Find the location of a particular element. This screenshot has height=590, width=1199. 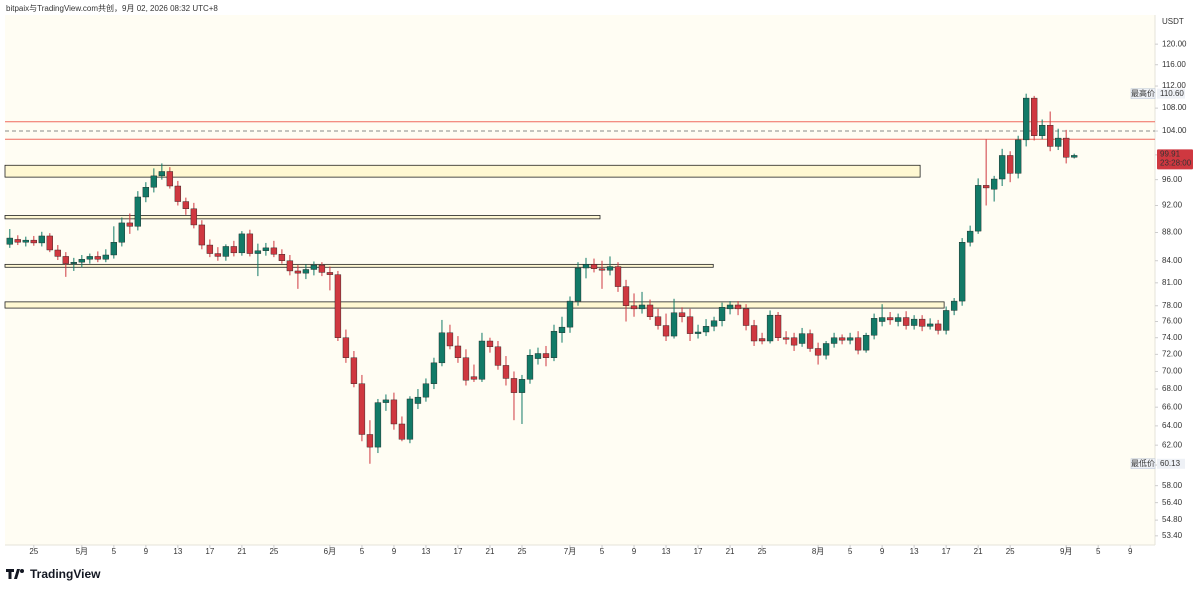

marker-name: 最低价 is located at coordinates (1143, 463).